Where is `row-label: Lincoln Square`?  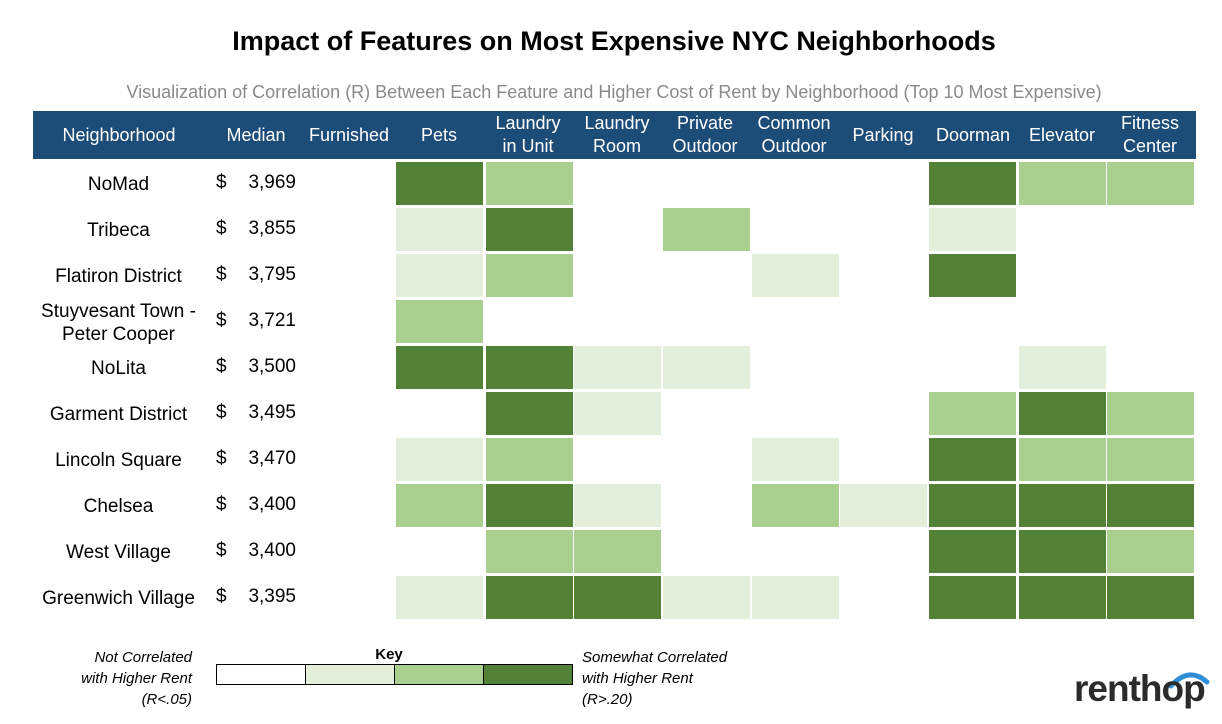 row-label: Lincoln Square is located at coordinates (118, 460).